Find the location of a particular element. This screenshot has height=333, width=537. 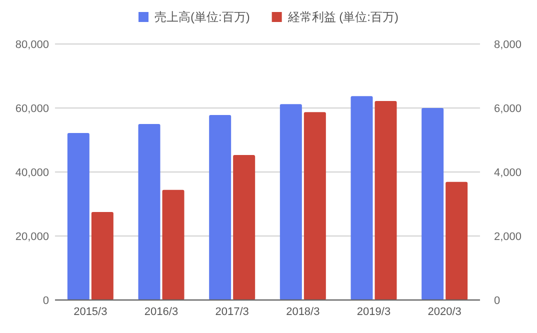

x-tick-label: 2016/3 is located at coordinates (161, 312).